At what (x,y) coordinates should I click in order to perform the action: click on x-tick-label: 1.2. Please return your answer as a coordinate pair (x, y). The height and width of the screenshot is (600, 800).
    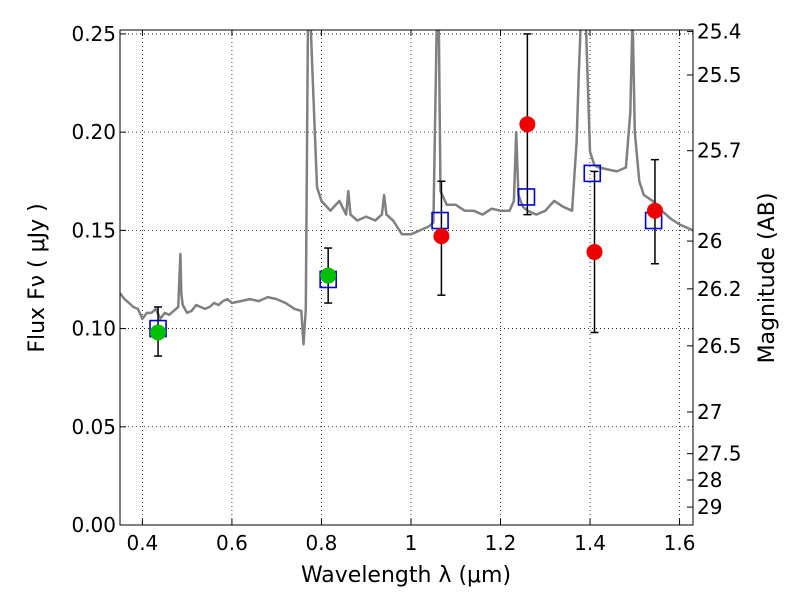
    Looking at the image, I should click on (501, 543).